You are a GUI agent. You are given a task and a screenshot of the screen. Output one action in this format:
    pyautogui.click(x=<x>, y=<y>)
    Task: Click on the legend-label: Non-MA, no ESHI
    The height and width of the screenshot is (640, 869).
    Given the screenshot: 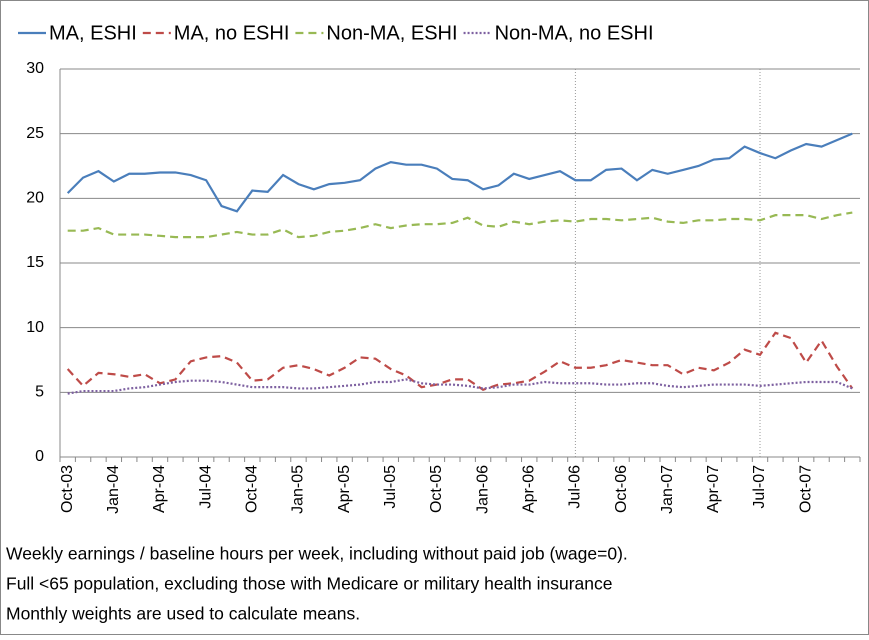 What is the action you would take?
    pyautogui.click(x=574, y=33)
    